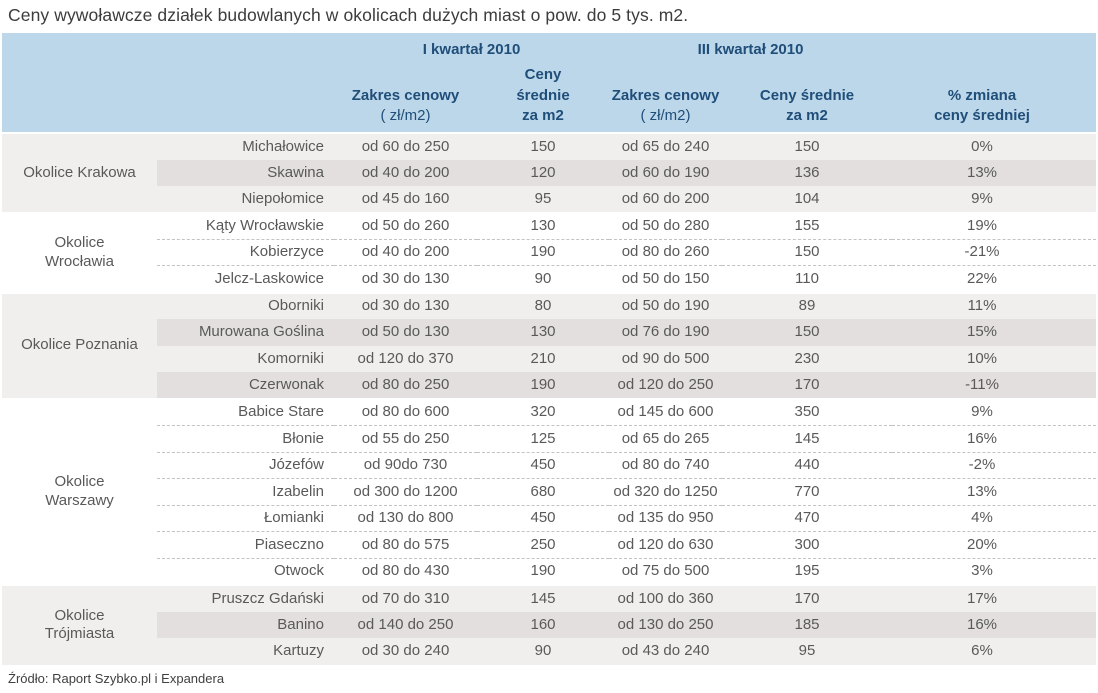  I want to click on q3-range-cell: od 76 do 190, so click(666, 332).